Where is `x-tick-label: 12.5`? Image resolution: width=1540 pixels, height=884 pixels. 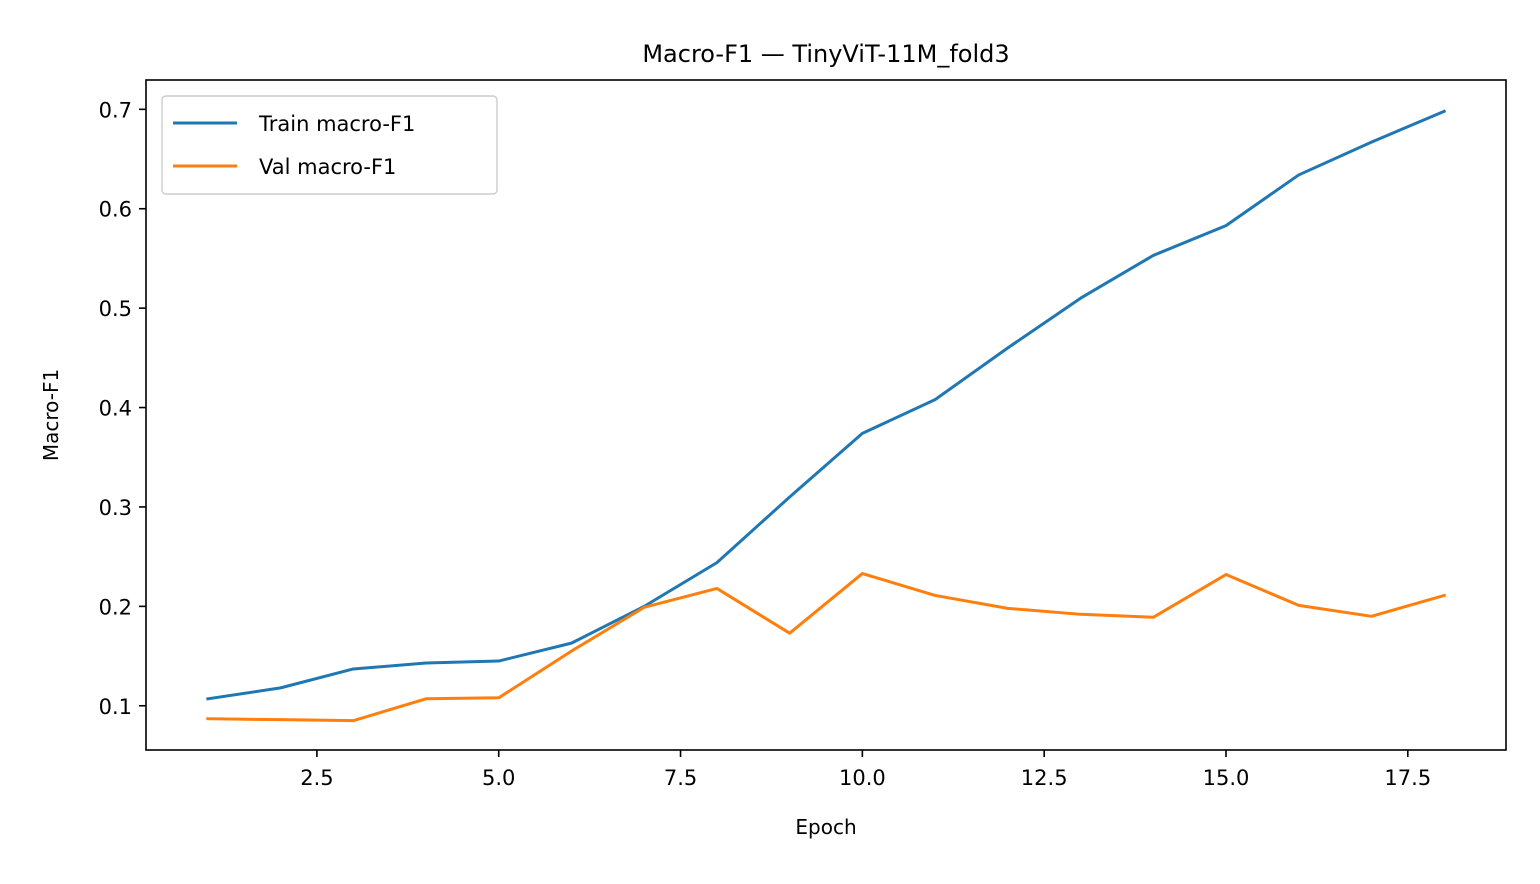
x-tick-label: 12.5 is located at coordinates (1044, 778).